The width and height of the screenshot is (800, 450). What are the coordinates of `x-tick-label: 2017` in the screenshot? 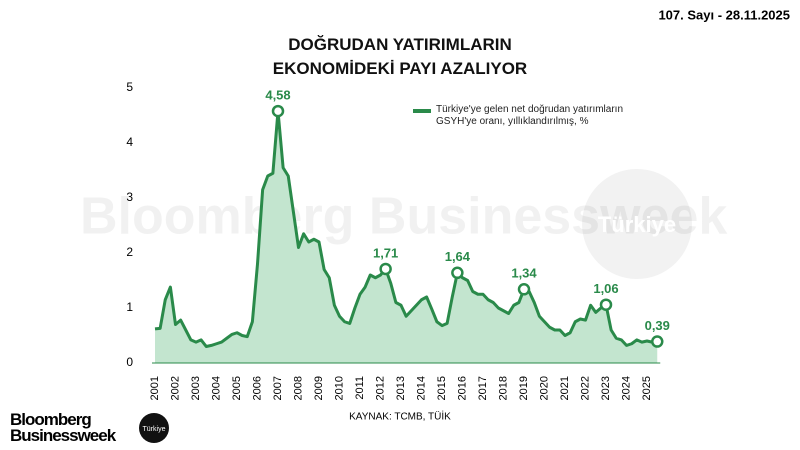 It's located at (483, 388).